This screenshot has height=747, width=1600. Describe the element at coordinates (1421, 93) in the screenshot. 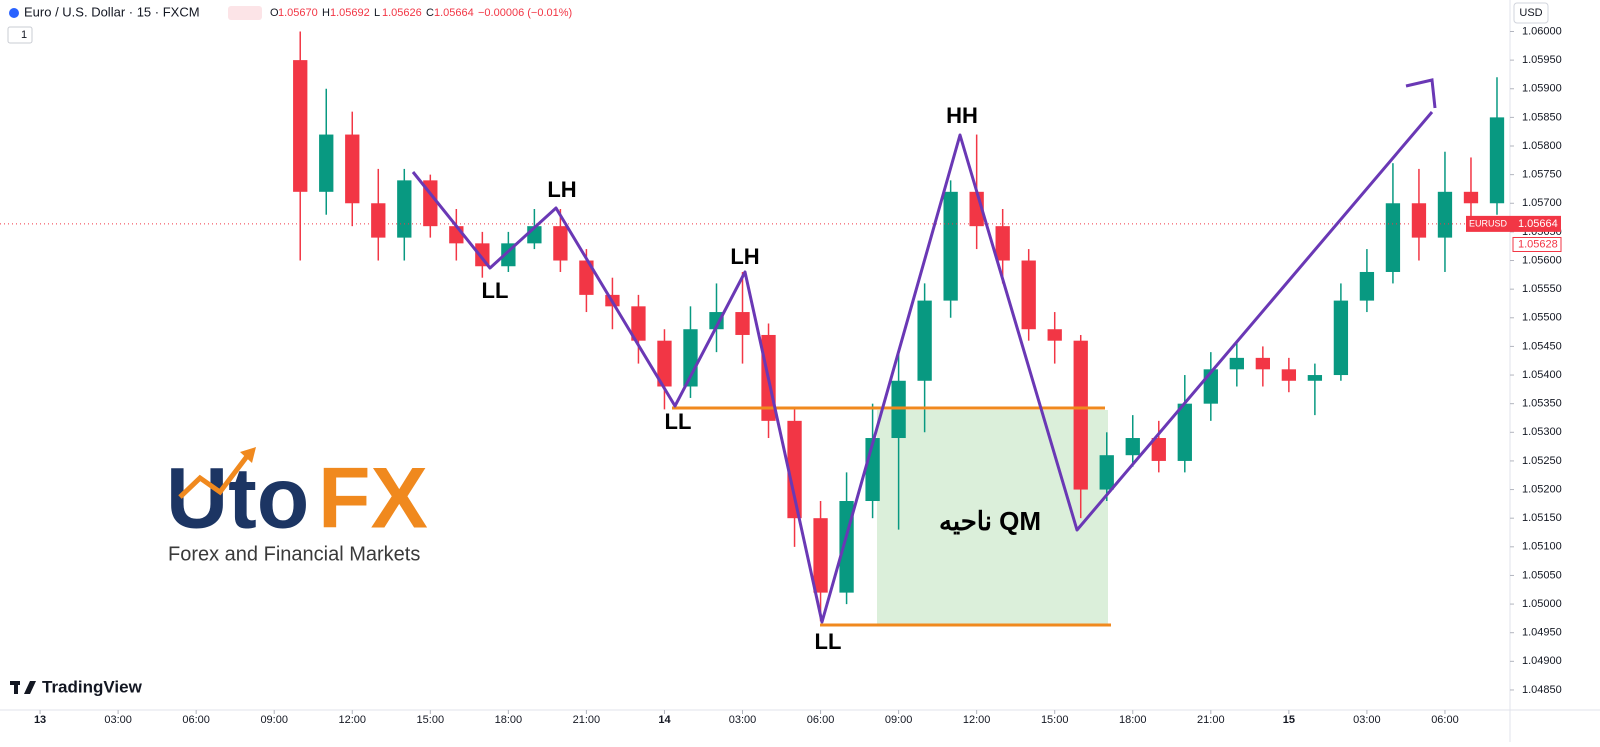

I see `arrow-head` at that location.